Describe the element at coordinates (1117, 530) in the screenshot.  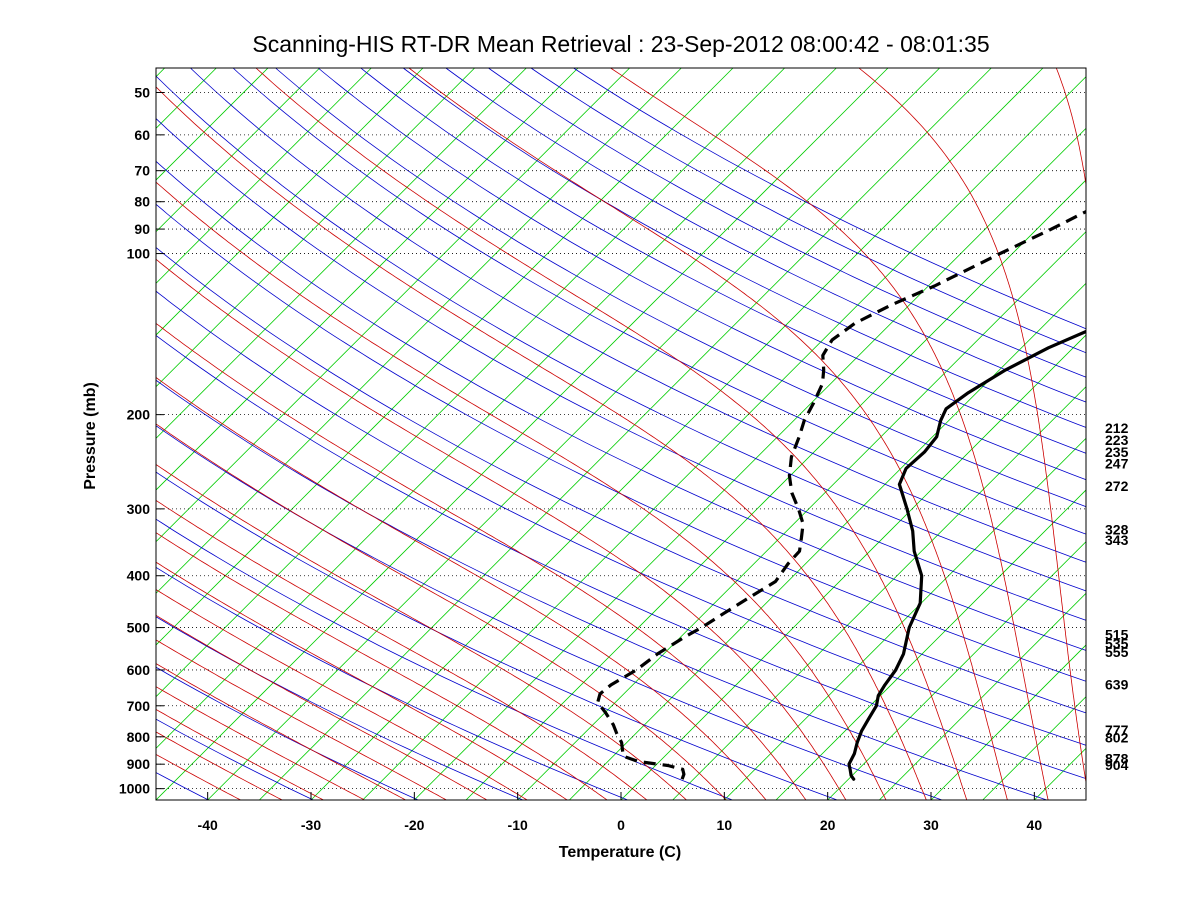
I see `right-label: 328` at that location.